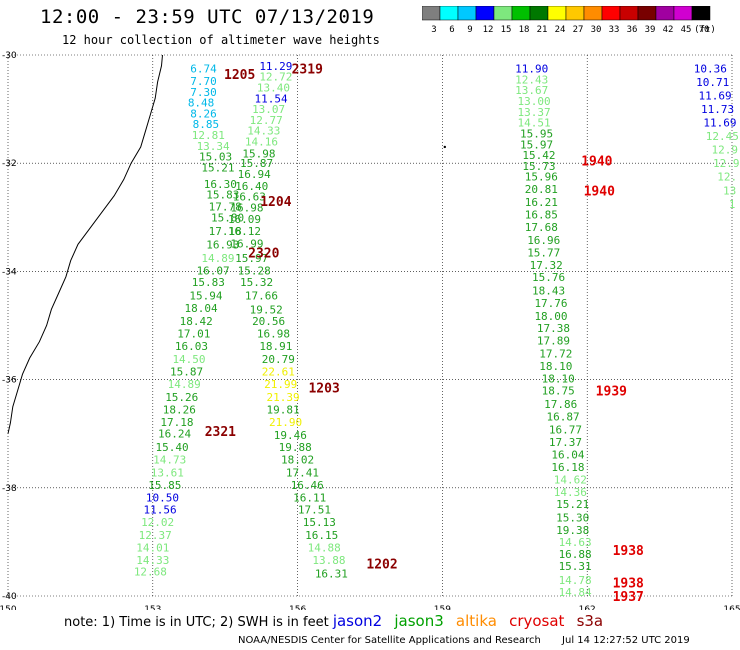 The height and width of the screenshot is (650, 740). Describe the element at coordinates (541, 177) in the screenshot. I see `wave-height-value: 15.96` at that location.